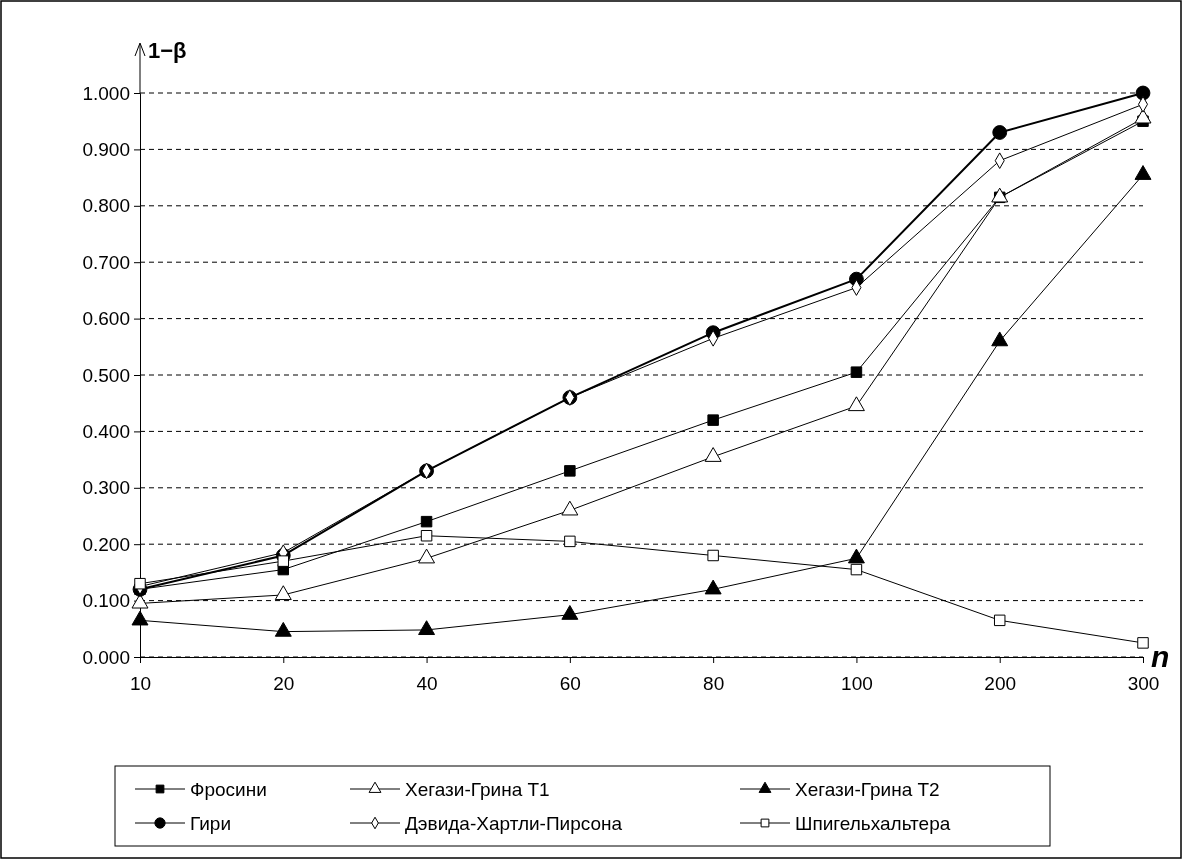 Image resolution: width=1183 pixels, height=861 pixels. I want to click on y-tick-label: 0.600, so click(106, 319).